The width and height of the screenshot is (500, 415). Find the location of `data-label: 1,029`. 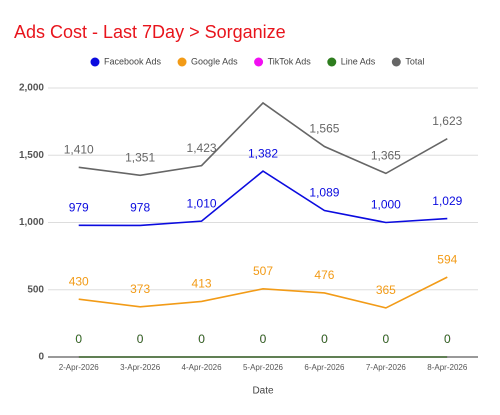

data-label: 1,029 is located at coordinates (447, 201).